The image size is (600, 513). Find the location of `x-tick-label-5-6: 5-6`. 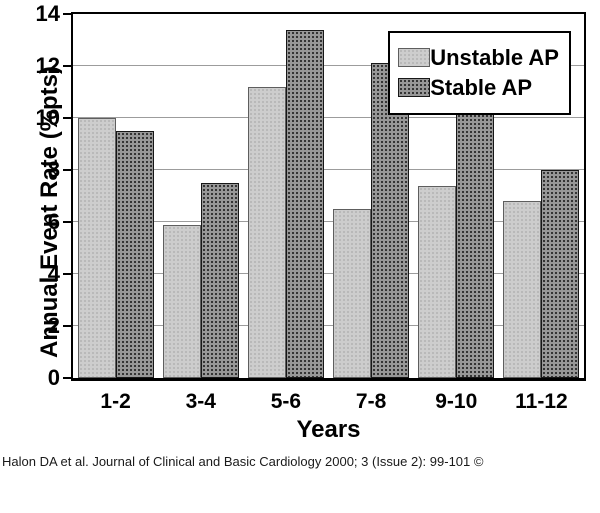

x-tick-label-5-6: 5-6 is located at coordinates (286, 401).